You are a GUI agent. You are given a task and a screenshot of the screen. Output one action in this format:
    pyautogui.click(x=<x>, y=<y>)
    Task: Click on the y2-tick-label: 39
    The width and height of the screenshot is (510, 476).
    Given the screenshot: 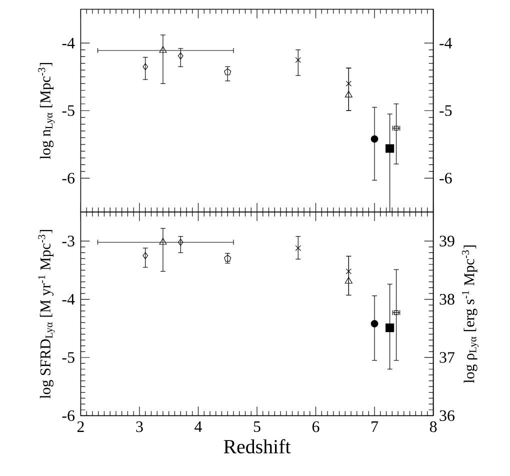 What is the action you would take?
    pyautogui.click(x=447, y=241)
    